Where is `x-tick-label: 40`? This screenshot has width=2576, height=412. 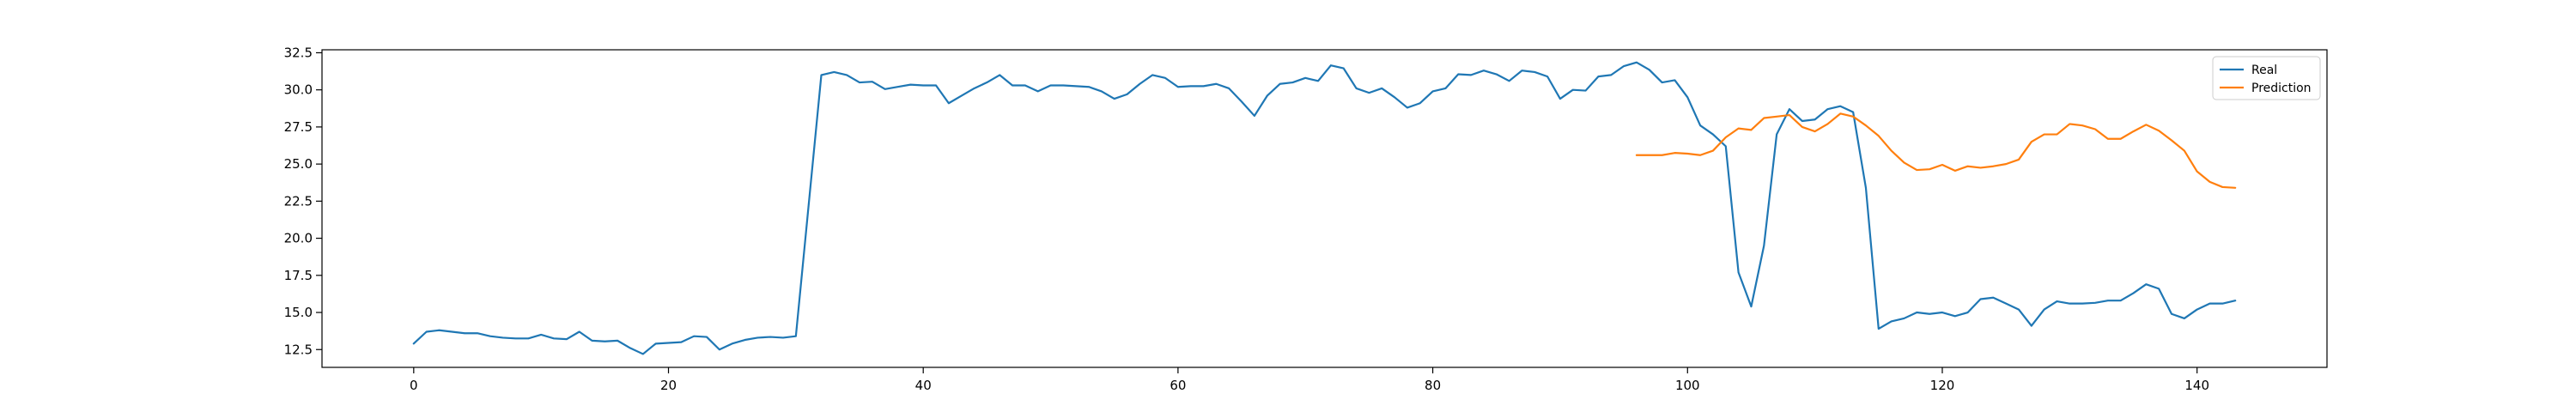
x-tick-label: 40 is located at coordinates (924, 385).